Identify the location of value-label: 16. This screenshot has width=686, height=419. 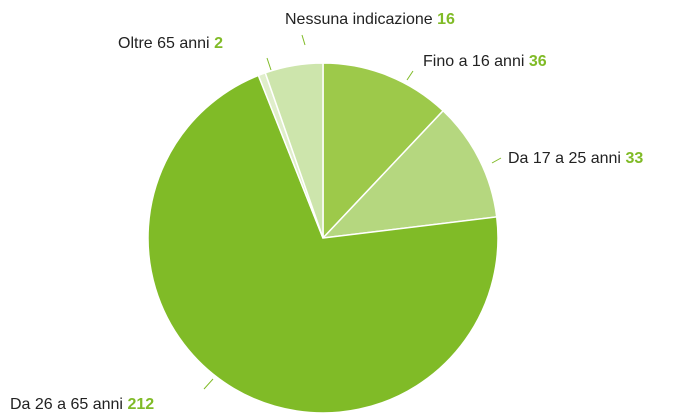
(446, 19).